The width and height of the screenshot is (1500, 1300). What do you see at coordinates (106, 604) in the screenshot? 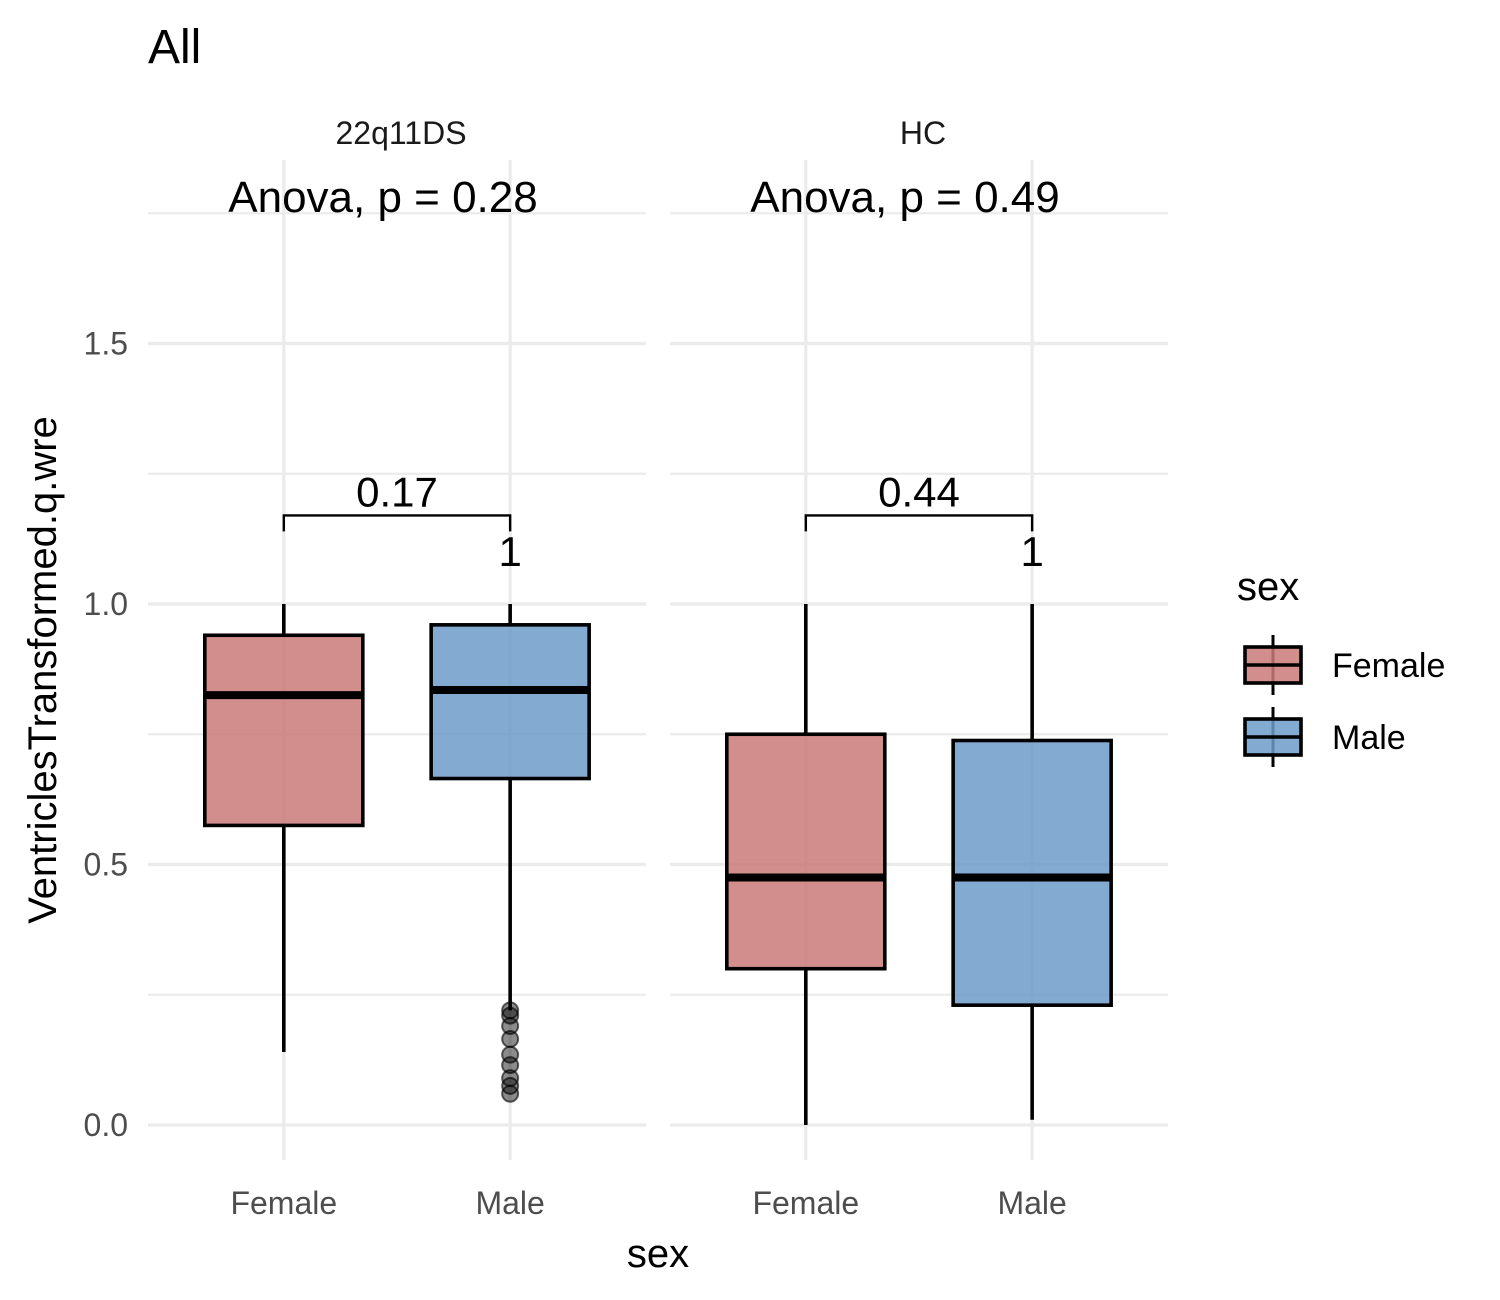
I see `y-tick-label: 1.0` at bounding box center [106, 604].